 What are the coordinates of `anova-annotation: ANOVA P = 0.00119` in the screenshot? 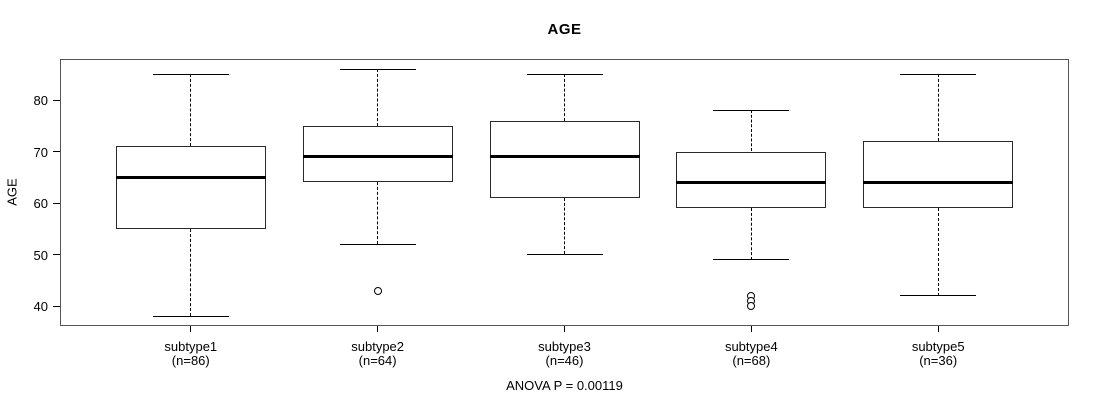 It's located at (564, 385).